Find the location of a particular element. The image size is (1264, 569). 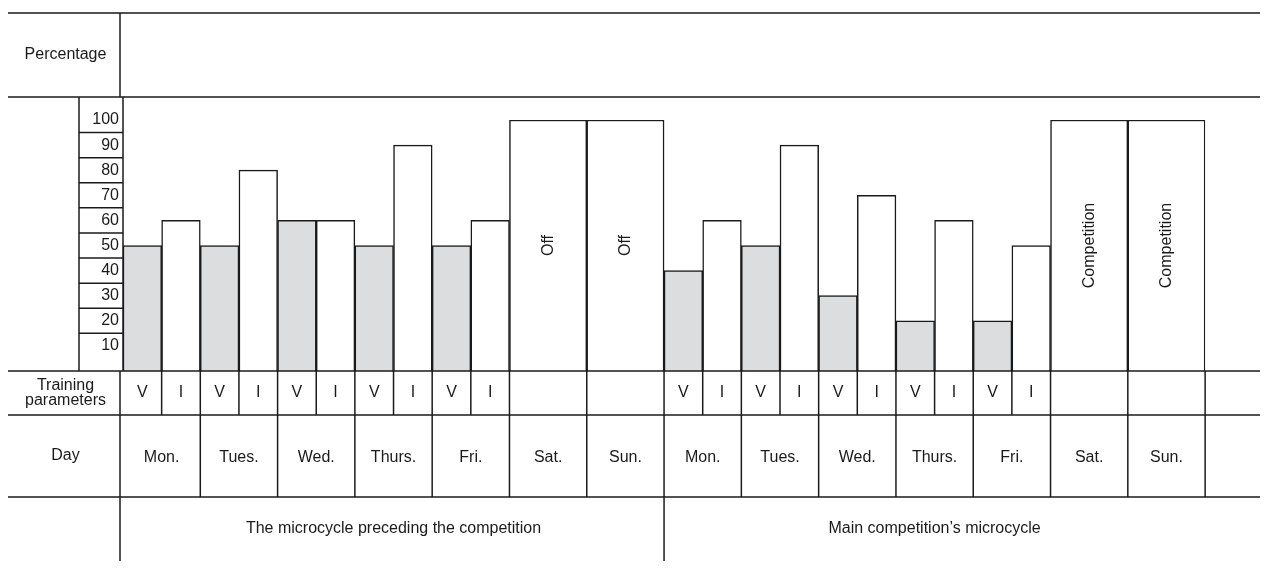

y-tick-label: 30 is located at coordinates (110, 295).